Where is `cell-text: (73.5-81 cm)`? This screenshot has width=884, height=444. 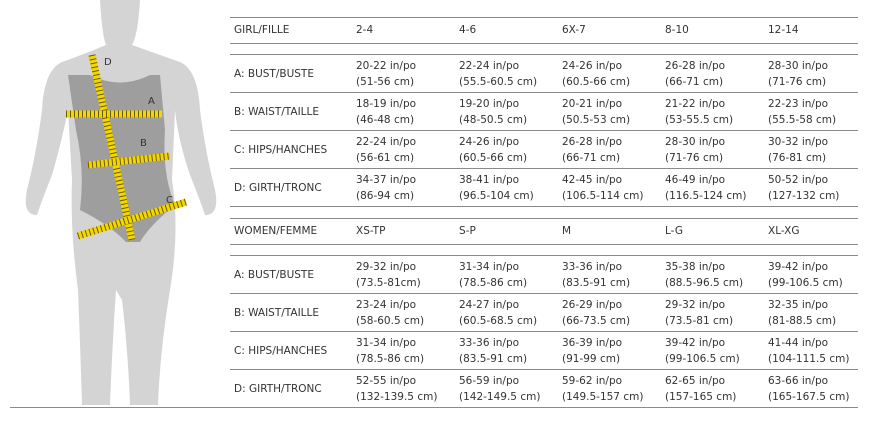 cell-text: (73.5-81 cm) is located at coordinates (699, 321).